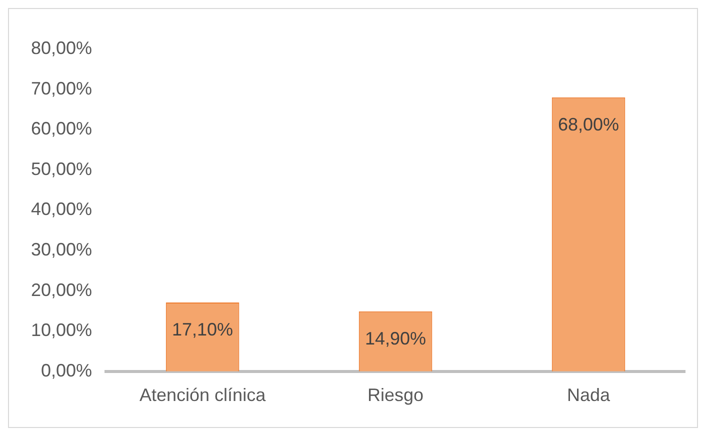  I want to click on y-tick-label: 80,00%, so click(61, 48).